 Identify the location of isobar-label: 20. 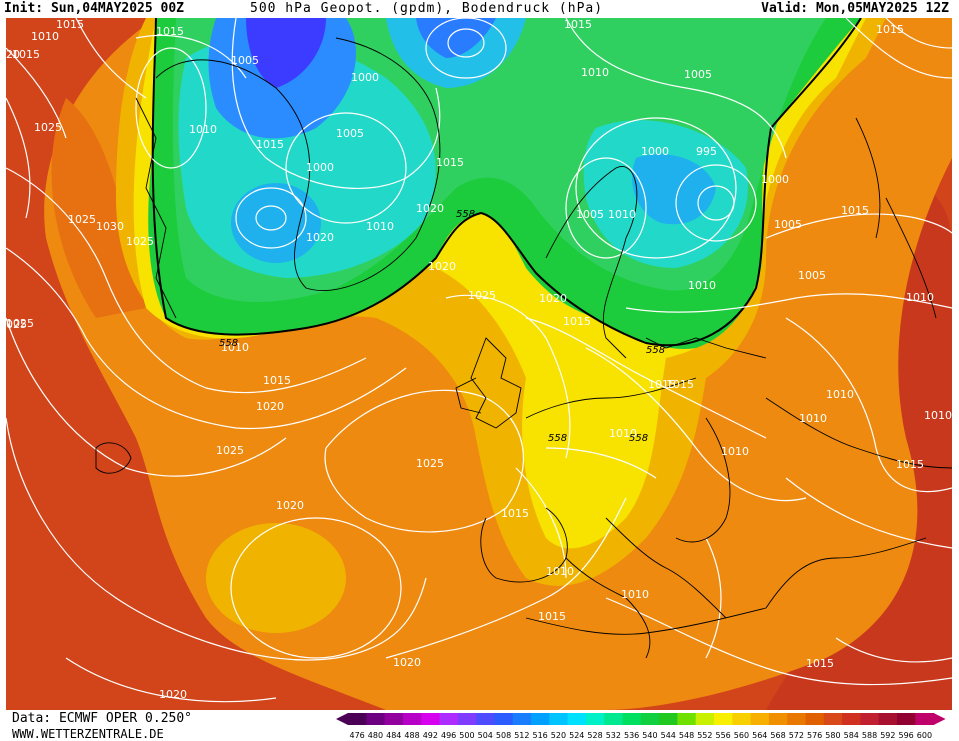
(13, 54).